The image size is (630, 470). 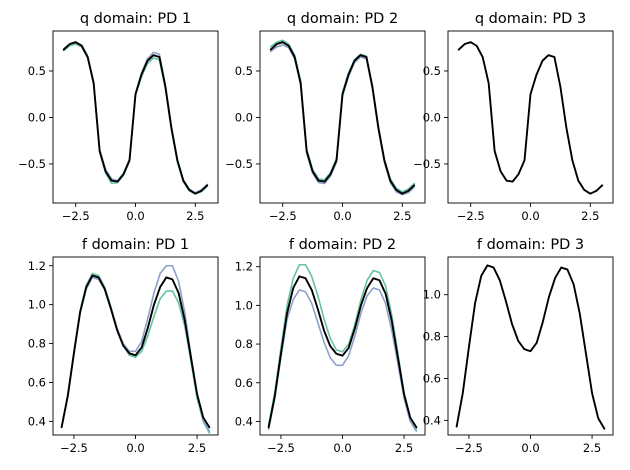 I want to click on panel-f-pd3: f domain: PD 3 −2.5 0.0 2.5 0.4 0.6 0.8 1.0, so click(x=518, y=346).